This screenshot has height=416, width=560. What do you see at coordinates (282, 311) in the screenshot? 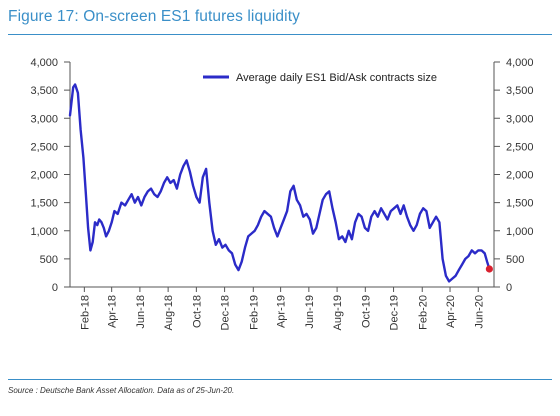
I see `x-tick-label: Apr-19` at bounding box center [282, 311].